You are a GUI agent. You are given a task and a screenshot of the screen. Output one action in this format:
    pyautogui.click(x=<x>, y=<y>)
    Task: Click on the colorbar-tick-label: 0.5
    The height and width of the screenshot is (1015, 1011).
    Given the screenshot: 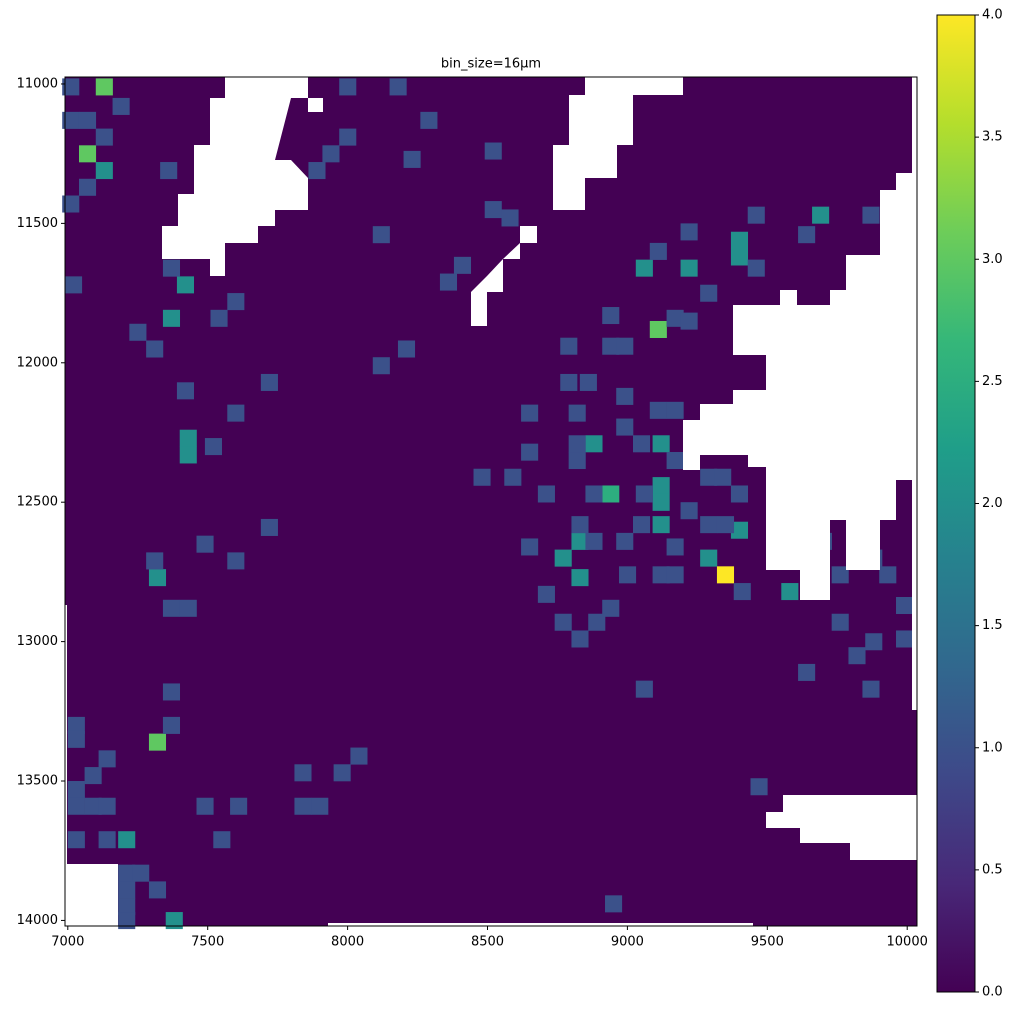 What is the action you would take?
    pyautogui.click(x=992, y=869)
    